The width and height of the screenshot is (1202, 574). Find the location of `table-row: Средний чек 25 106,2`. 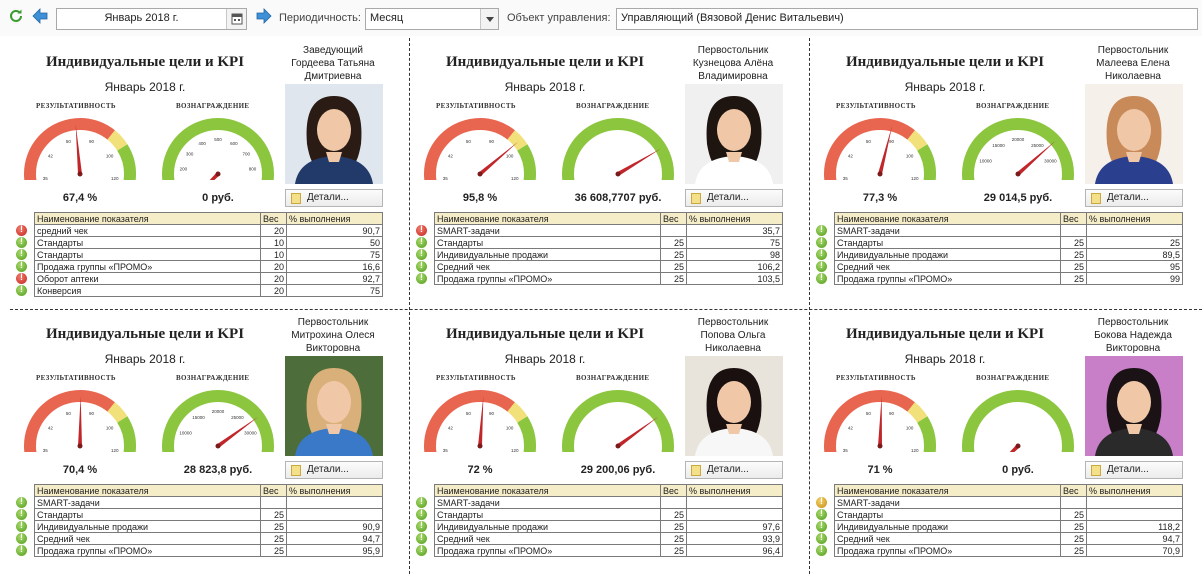

table-row: Средний чек 25 106,2 is located at coordinates (608, 266).